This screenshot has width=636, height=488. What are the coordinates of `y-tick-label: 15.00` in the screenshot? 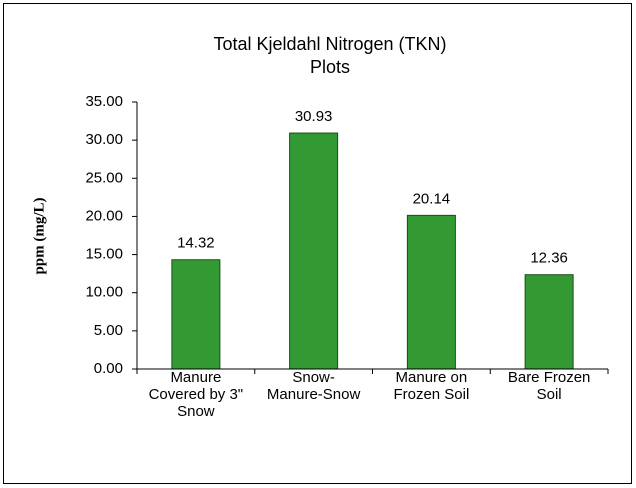 It's located at (104, 254).